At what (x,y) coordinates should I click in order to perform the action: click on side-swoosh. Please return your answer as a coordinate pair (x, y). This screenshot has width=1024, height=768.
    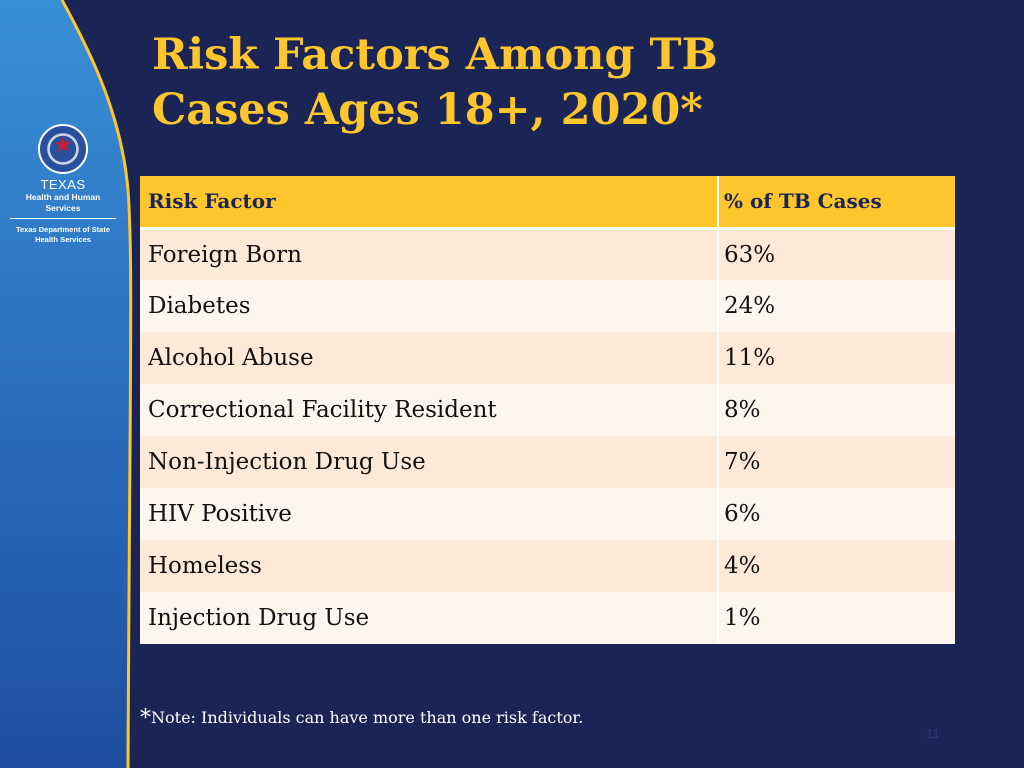
    Looking at the image, I should click on (66, 384).